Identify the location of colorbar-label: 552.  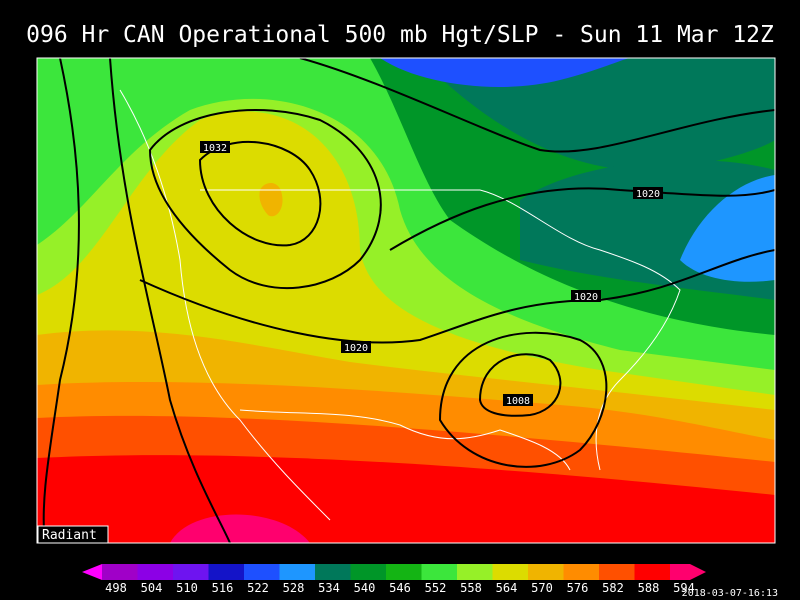
(436, 588).